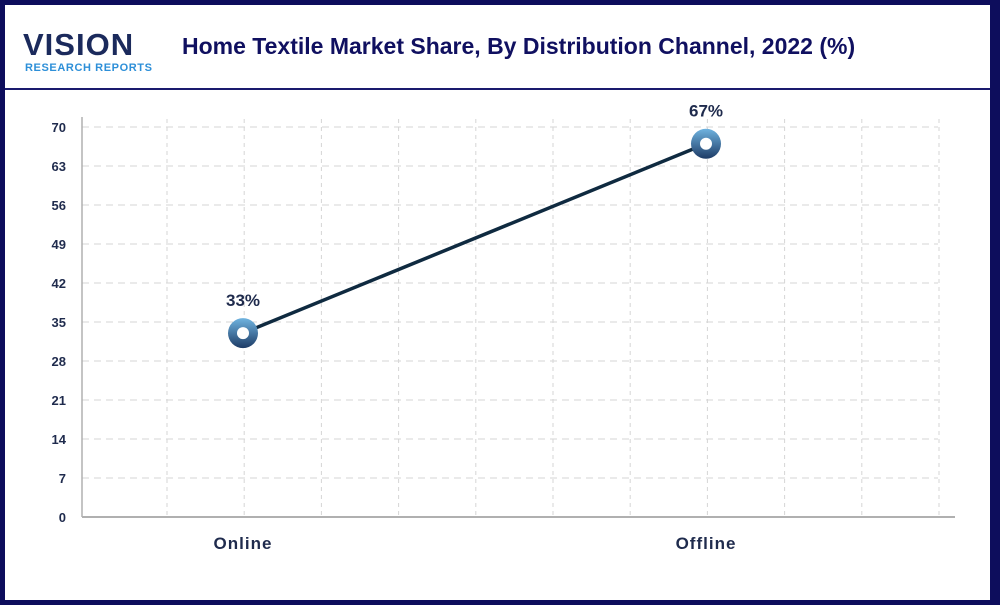 The width and height of the screenshot is (1000, 605). What do you see at coordinates (62, 478) in the screenshot?
I see `y-tick-label: 7` at bounding box center [62, 478].